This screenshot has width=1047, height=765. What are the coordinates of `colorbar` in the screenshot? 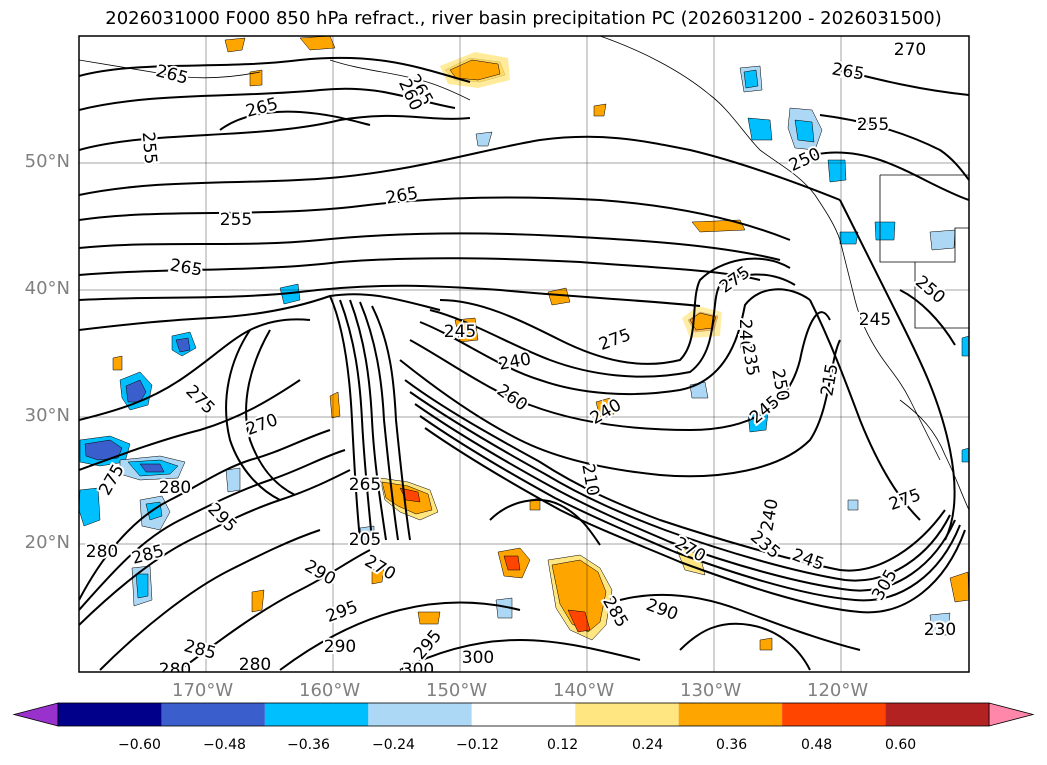 It's located at (523, 714).